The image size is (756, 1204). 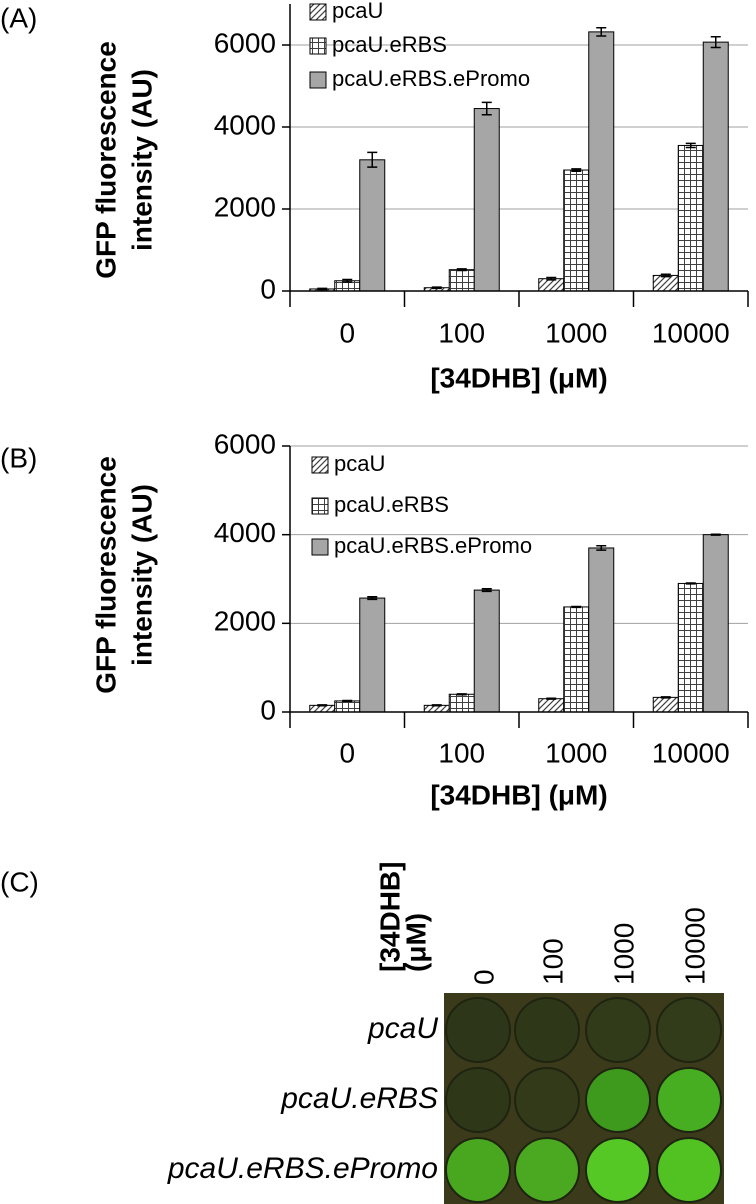 What do you see at coordinates (415, 942) in the screenshot?
I see `plate-axis-title: (μM)` at bounding box center [415, 942].